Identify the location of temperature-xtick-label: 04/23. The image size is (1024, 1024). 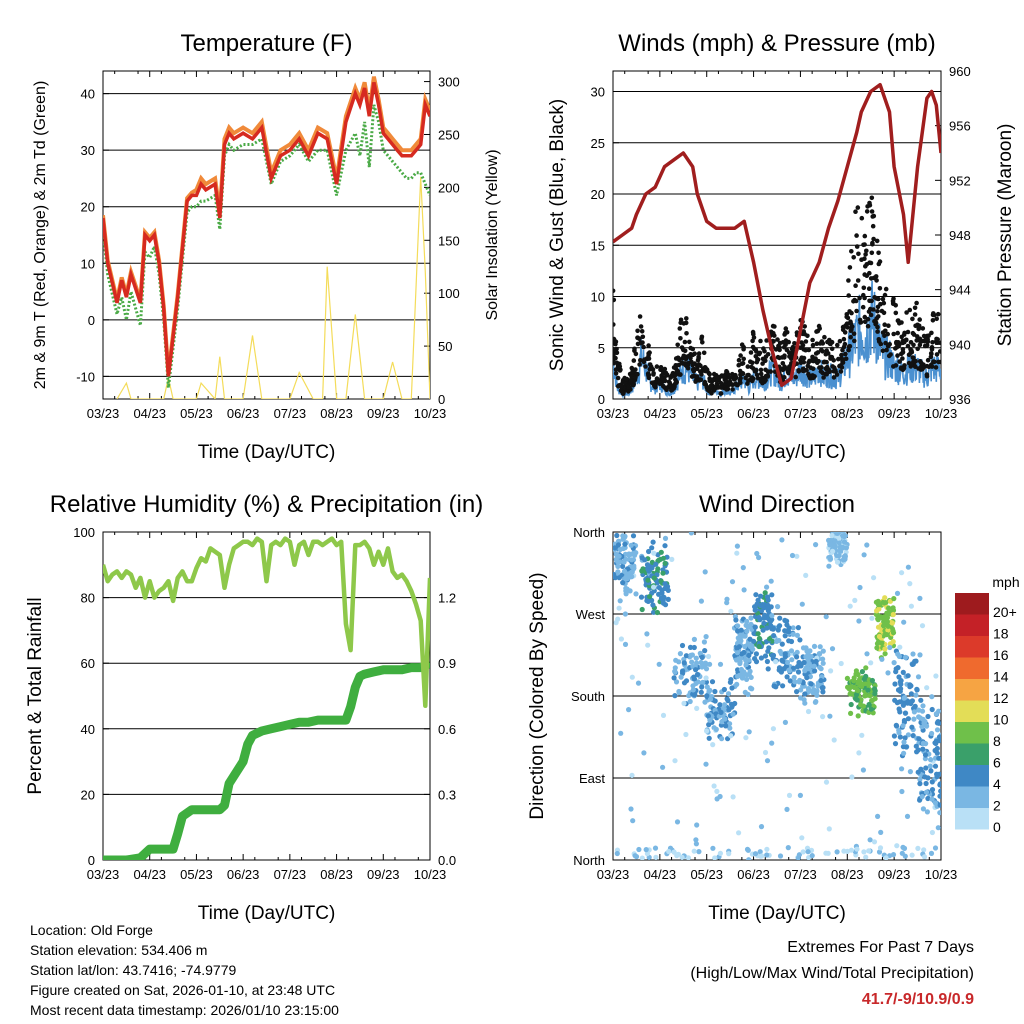
(149, 413).